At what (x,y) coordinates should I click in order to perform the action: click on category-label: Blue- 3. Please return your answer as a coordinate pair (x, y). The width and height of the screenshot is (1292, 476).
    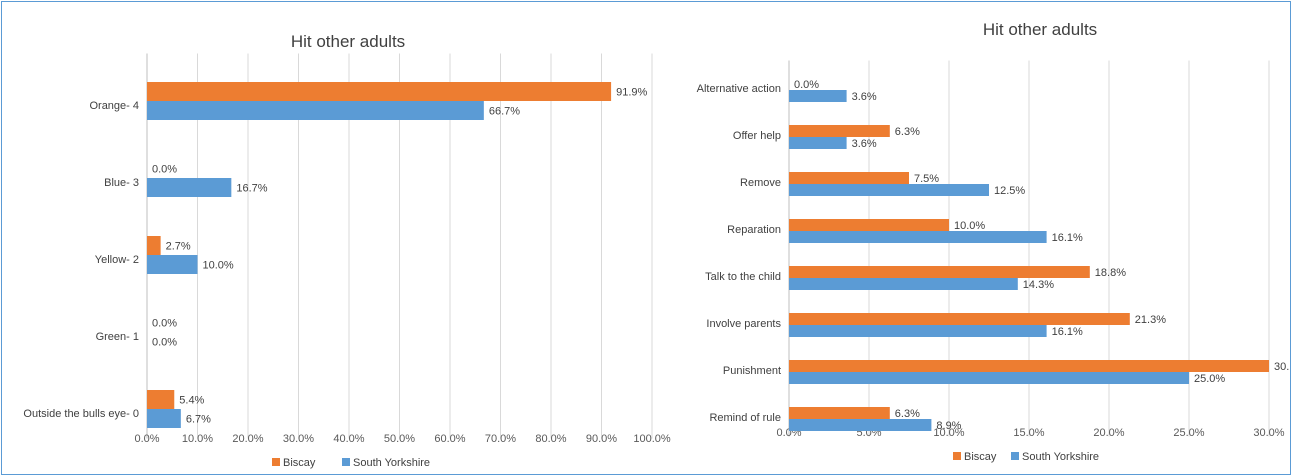
    Looking at the image, I should click on (121, 183).